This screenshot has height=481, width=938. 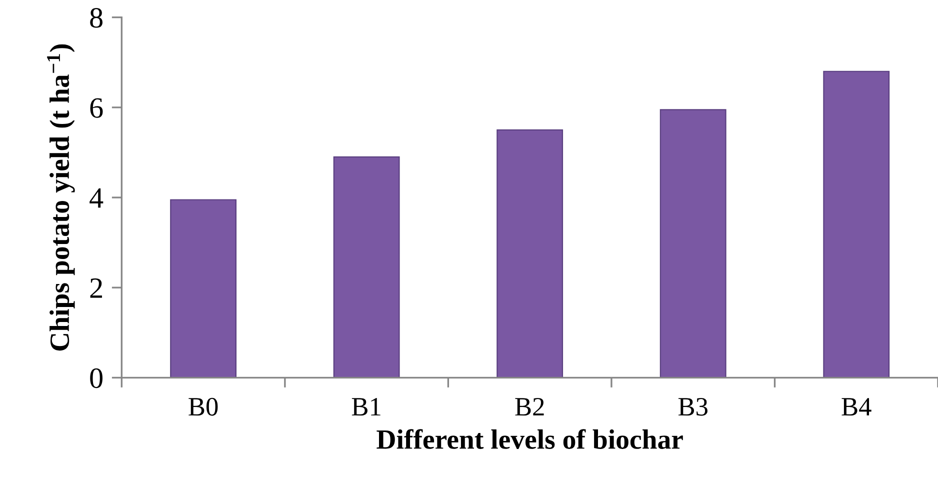 What do you see at coordinates (61, 197) in the screenshot?
I see `y-axis-title: Chips potato yield (t ha$^{−1}$)` at bounding box center [61, 197].